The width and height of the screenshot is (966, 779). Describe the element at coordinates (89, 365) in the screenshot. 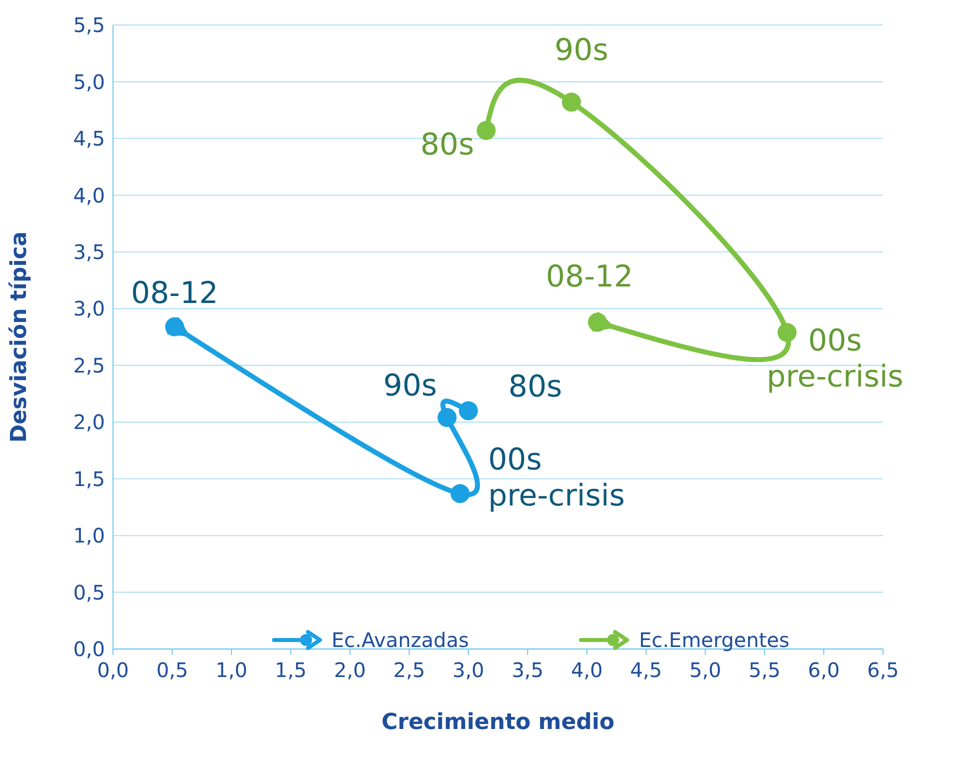

I see `y-tick-label: 2,5` at that location.